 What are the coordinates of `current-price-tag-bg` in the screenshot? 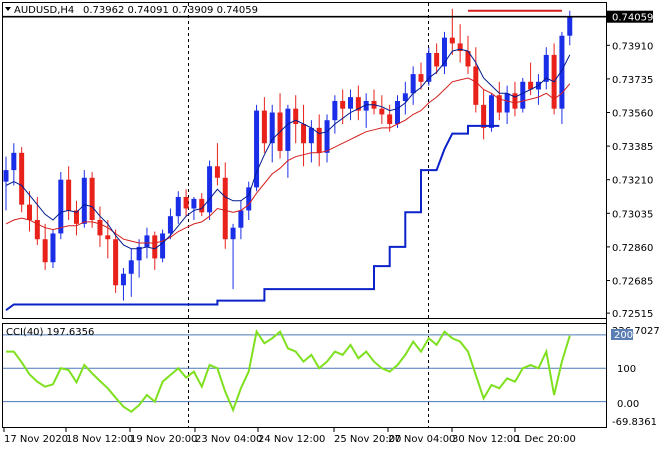 It's located at (630, 16).